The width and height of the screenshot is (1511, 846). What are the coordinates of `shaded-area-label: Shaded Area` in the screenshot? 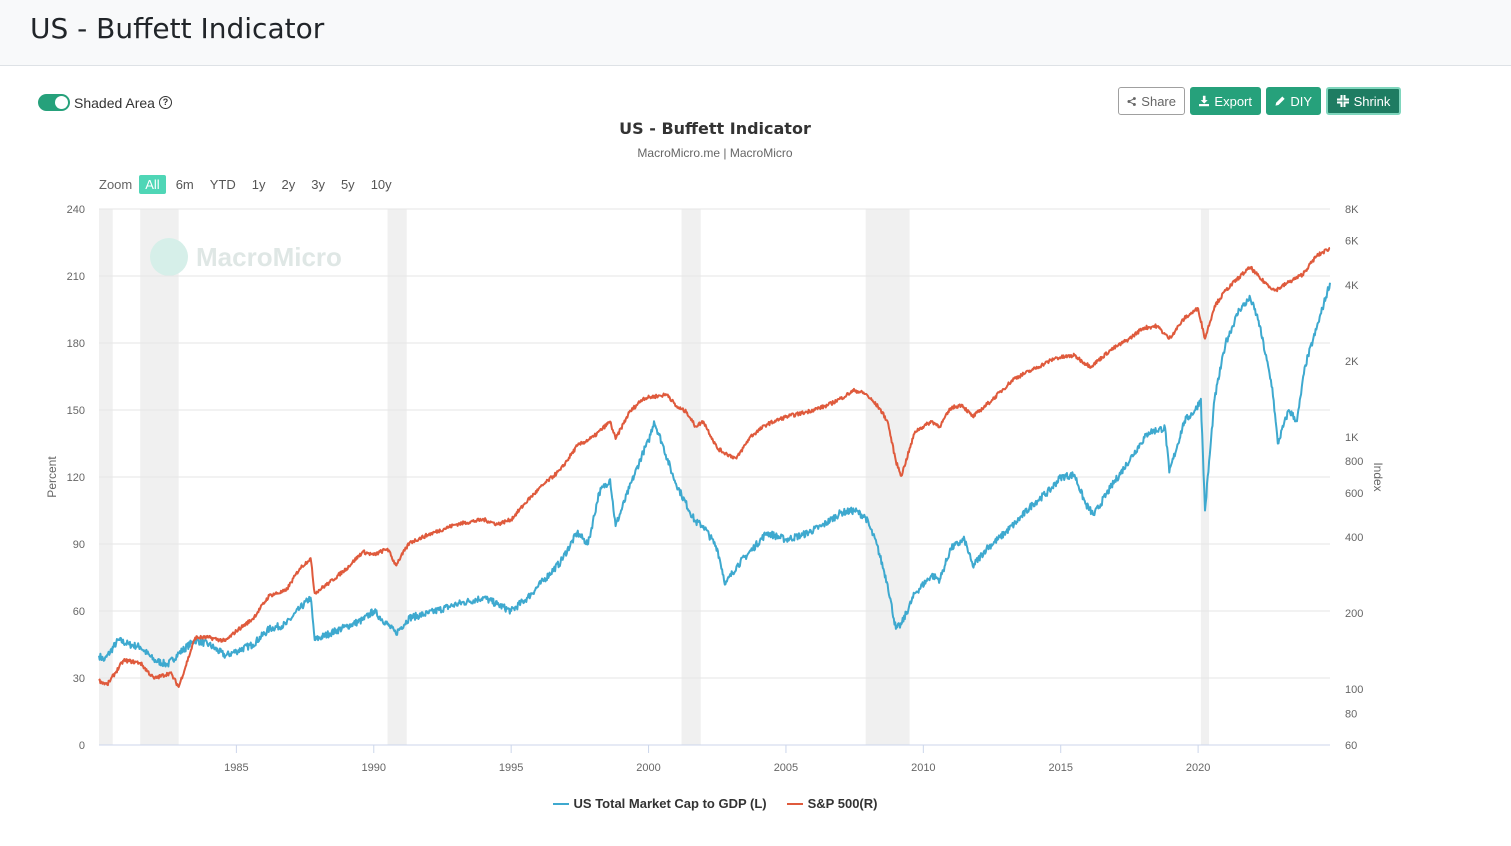 It's located at (114, 102).